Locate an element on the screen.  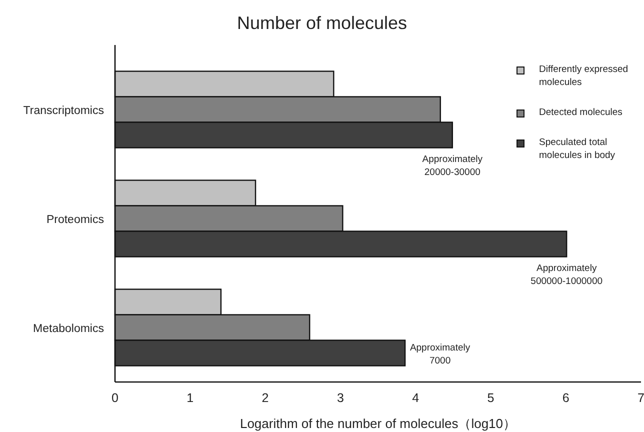
xlabel: Logarithm of the number of molecules（log10） is located at coordinates (378, 423).